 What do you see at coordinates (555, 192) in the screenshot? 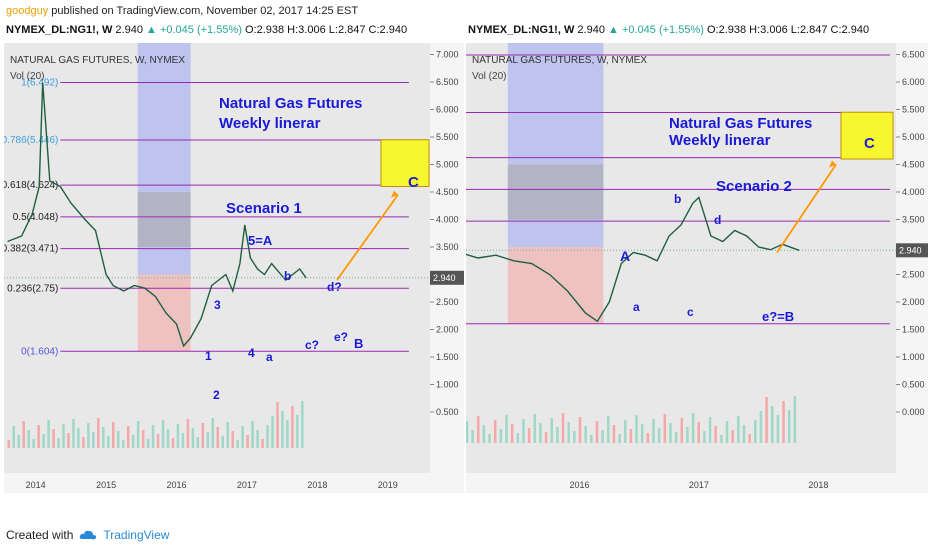
I see `retracement-shade-middle` at bounding box center [555, 192].